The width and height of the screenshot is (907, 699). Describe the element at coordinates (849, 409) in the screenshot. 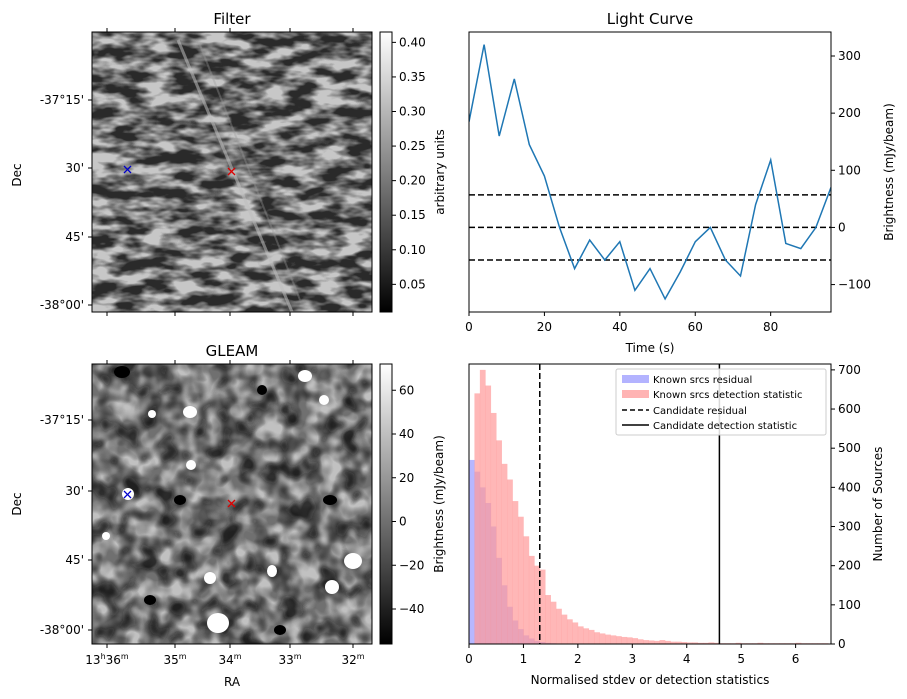

I see `y-tick-label: 600` at that location.